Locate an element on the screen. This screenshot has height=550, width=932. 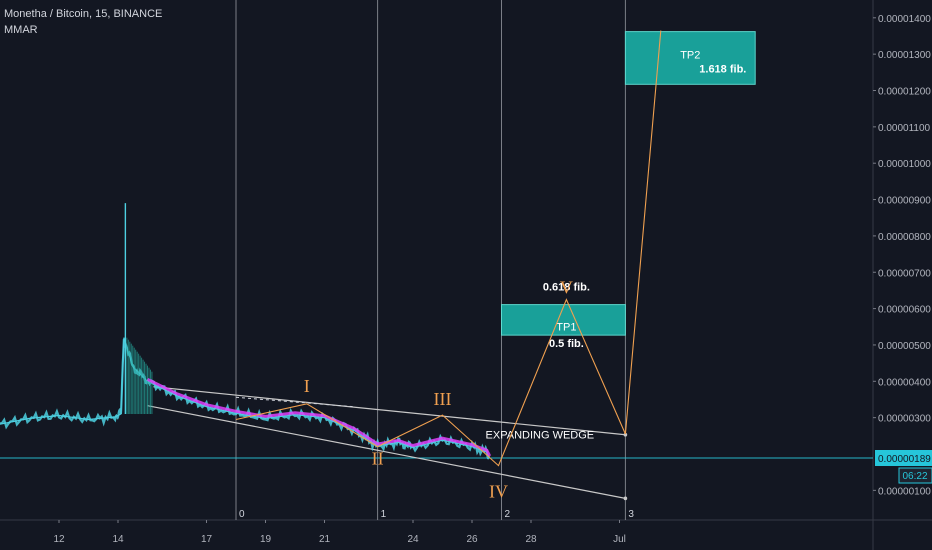
y-tick-label-9: 0.00000500 is located at coordinates (904, 346).